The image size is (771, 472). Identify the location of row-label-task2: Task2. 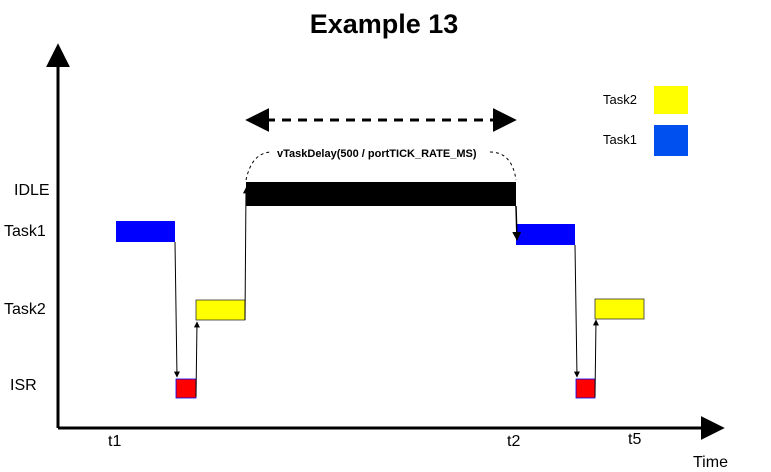
(25, 309).